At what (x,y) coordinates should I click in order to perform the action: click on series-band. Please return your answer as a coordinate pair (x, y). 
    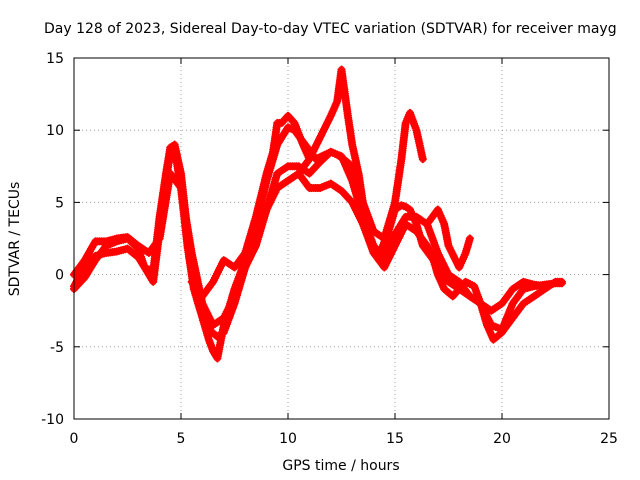
    Looking at the image, I should click on (250, 206).